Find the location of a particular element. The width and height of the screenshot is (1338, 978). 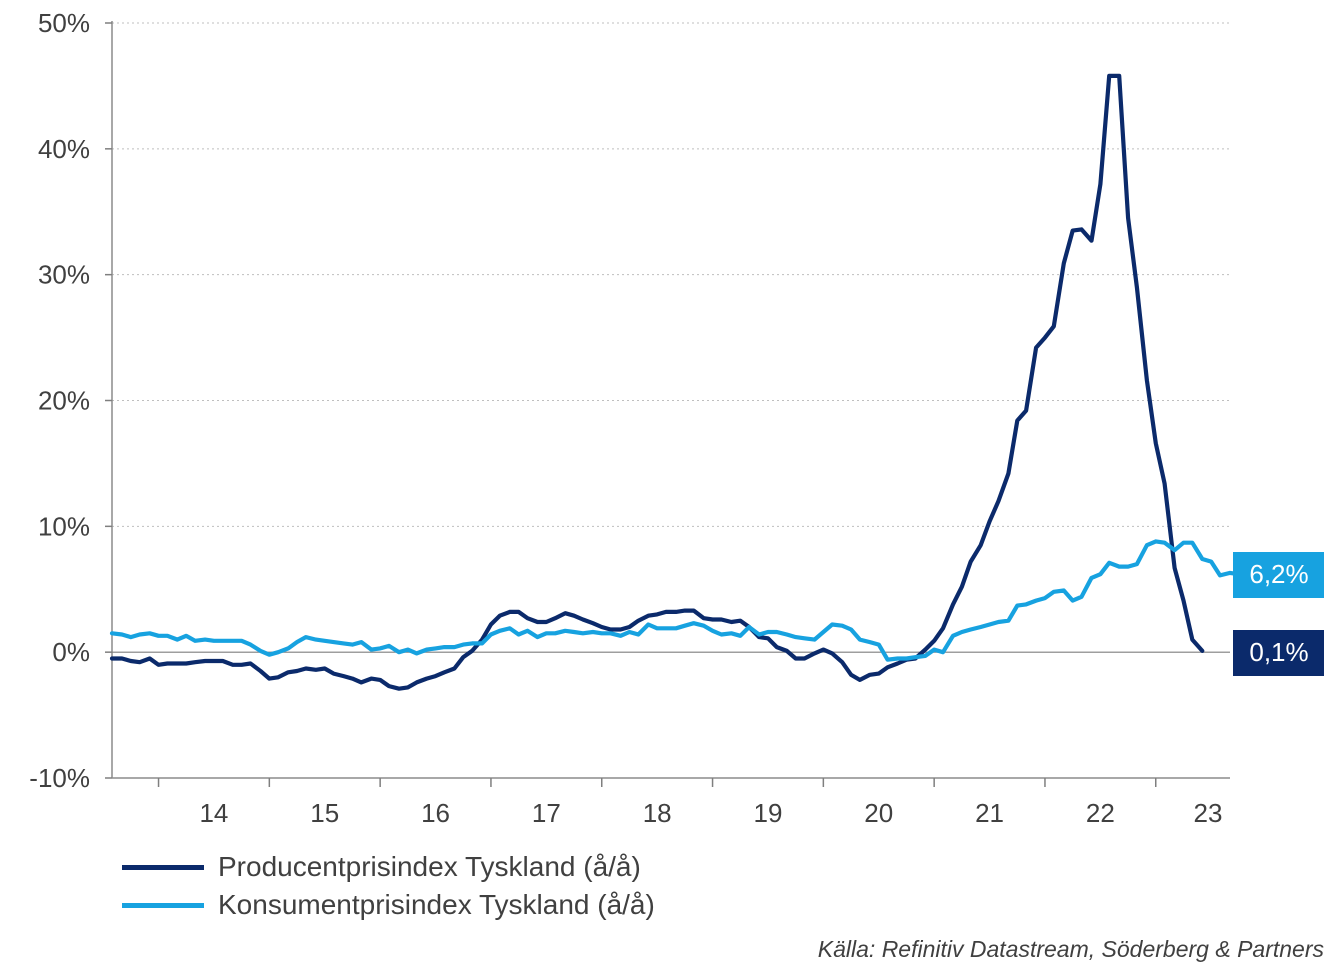

x-tick-label: 23 is located at coordinates (1208, 813).